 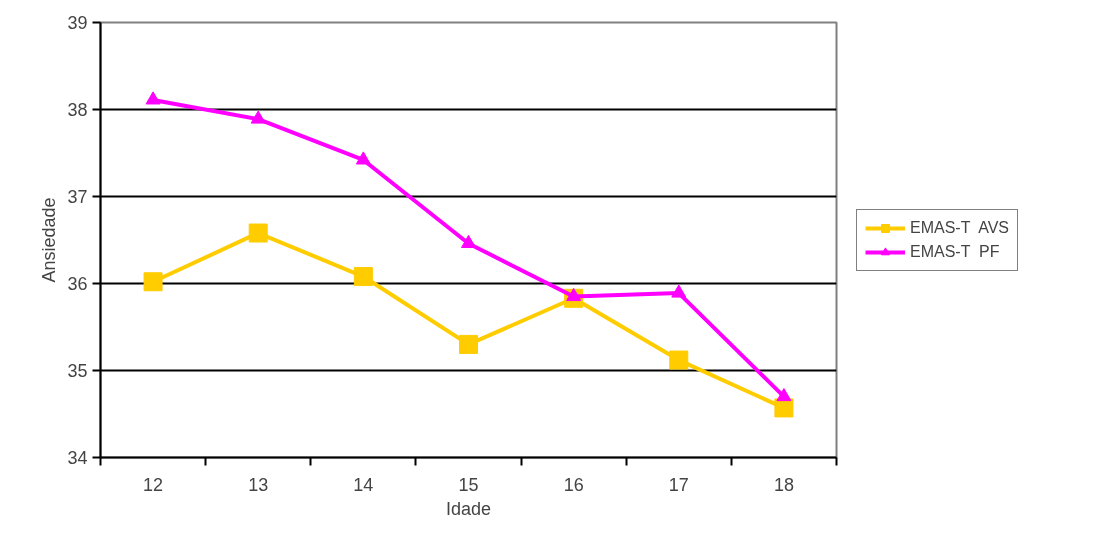 What do you see at coordinates (363, 484) in the screenshot?
I see `x-tick-label: 14` at bounding box center [363, 484].